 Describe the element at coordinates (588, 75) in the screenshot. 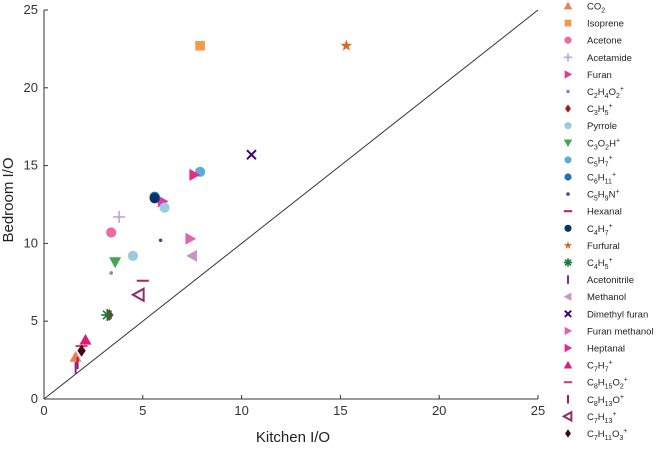

I see `legend-item: Furan` at that location.